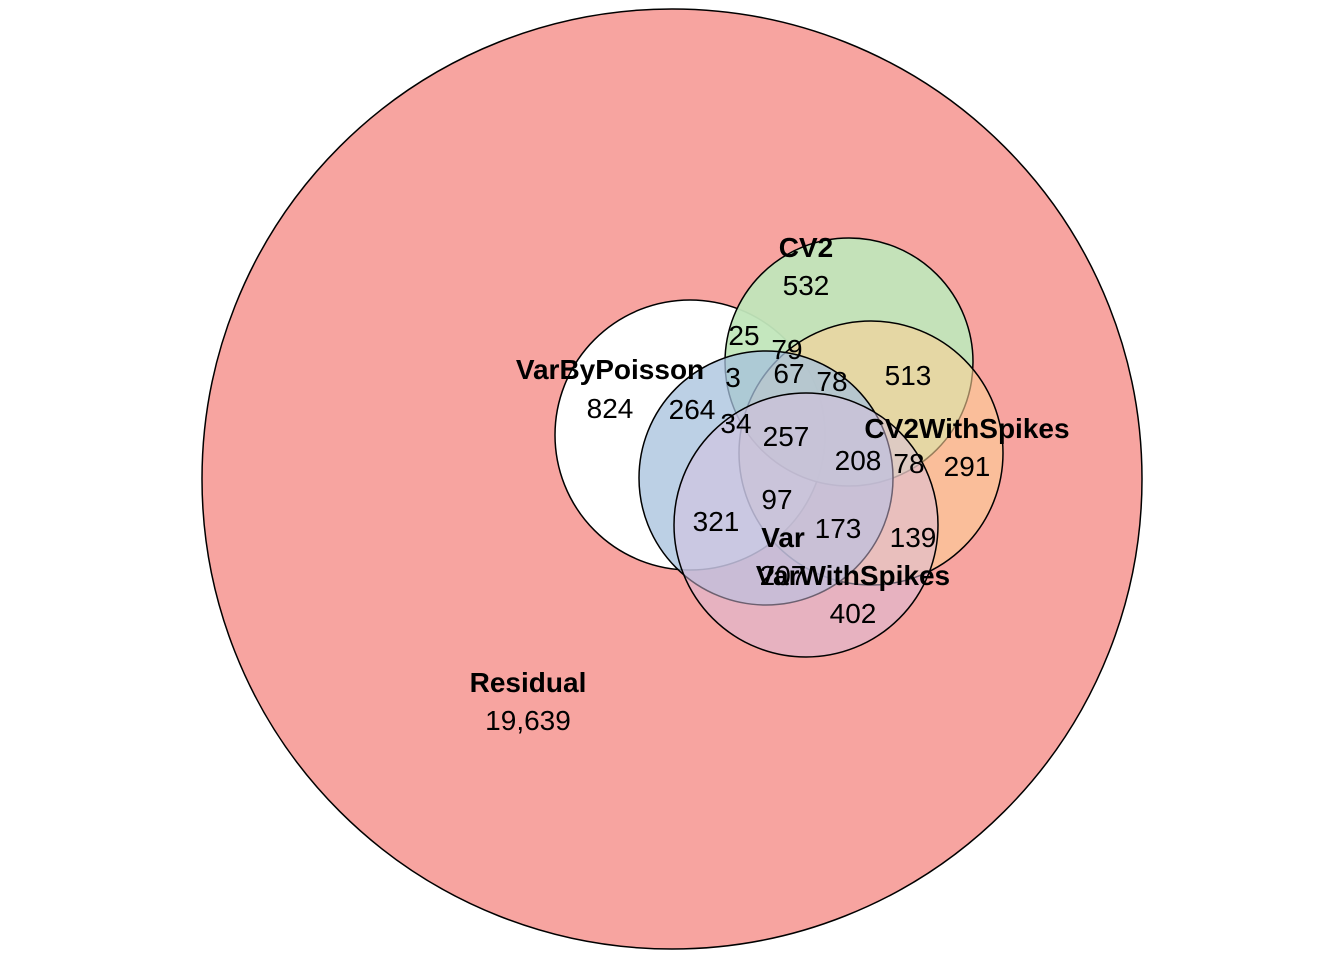 The height and width of the screenshot is (960, 1344). I want to click on cv2-count: 532, so click(806, 285).